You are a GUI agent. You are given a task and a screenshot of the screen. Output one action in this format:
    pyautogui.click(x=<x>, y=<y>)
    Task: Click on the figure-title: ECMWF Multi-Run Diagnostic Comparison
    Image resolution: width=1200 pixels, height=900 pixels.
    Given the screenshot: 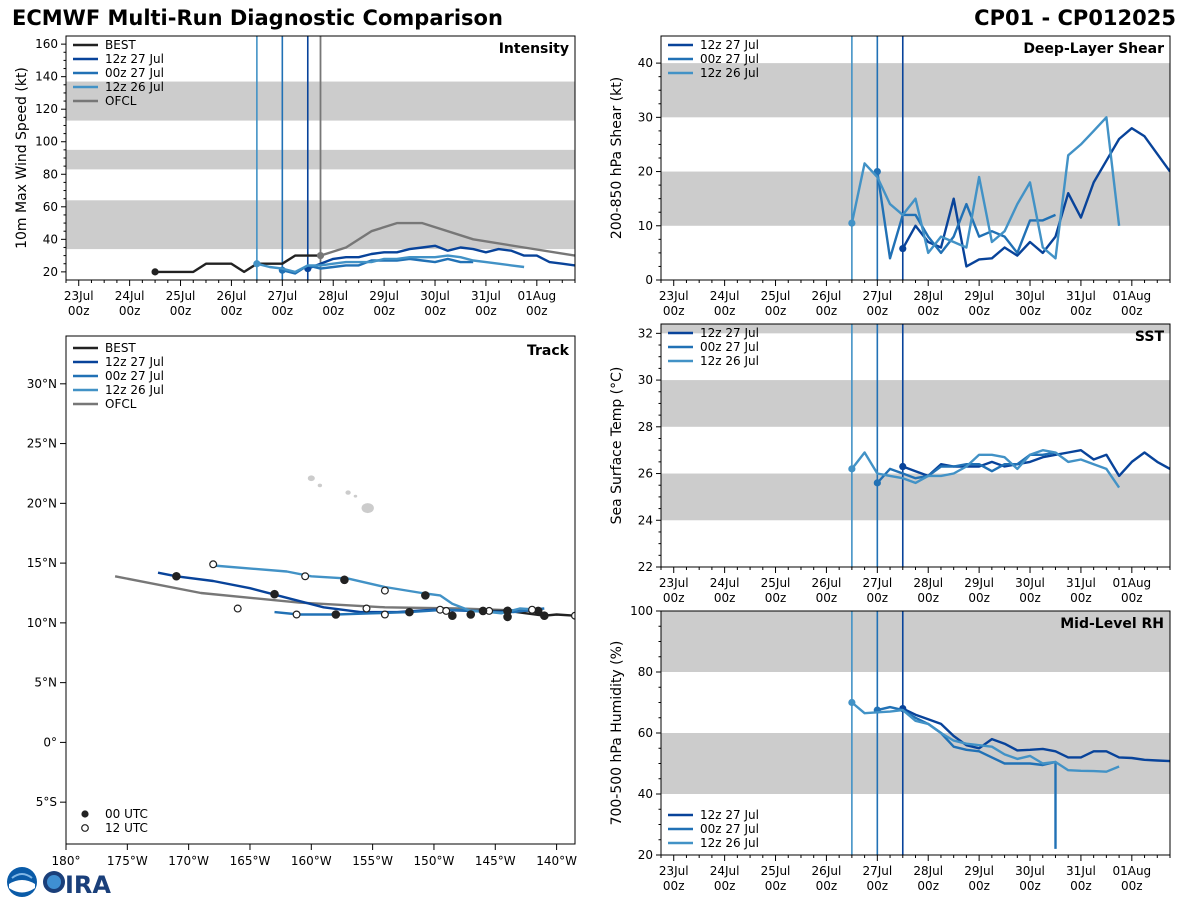 What is the action you would take?
    pyautogui.click(x=257, y=18)
    